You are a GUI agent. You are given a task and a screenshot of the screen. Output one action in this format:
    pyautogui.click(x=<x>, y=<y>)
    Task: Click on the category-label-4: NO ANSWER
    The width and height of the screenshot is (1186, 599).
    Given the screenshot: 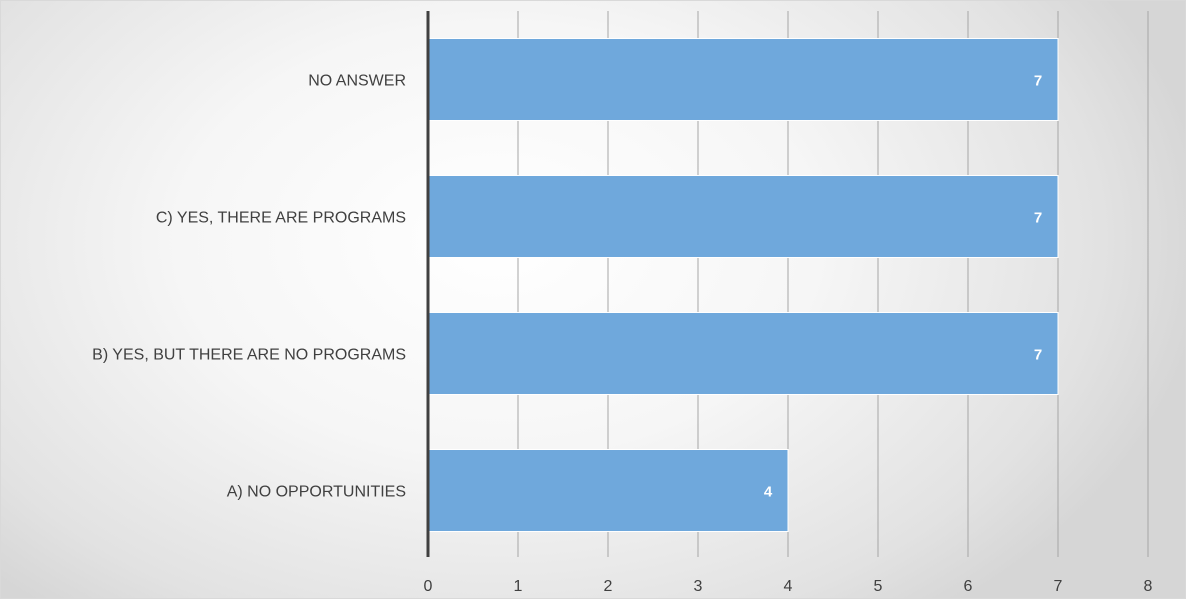 What is the action you would take?
    pyautogui.click(x=357, y=81)
    